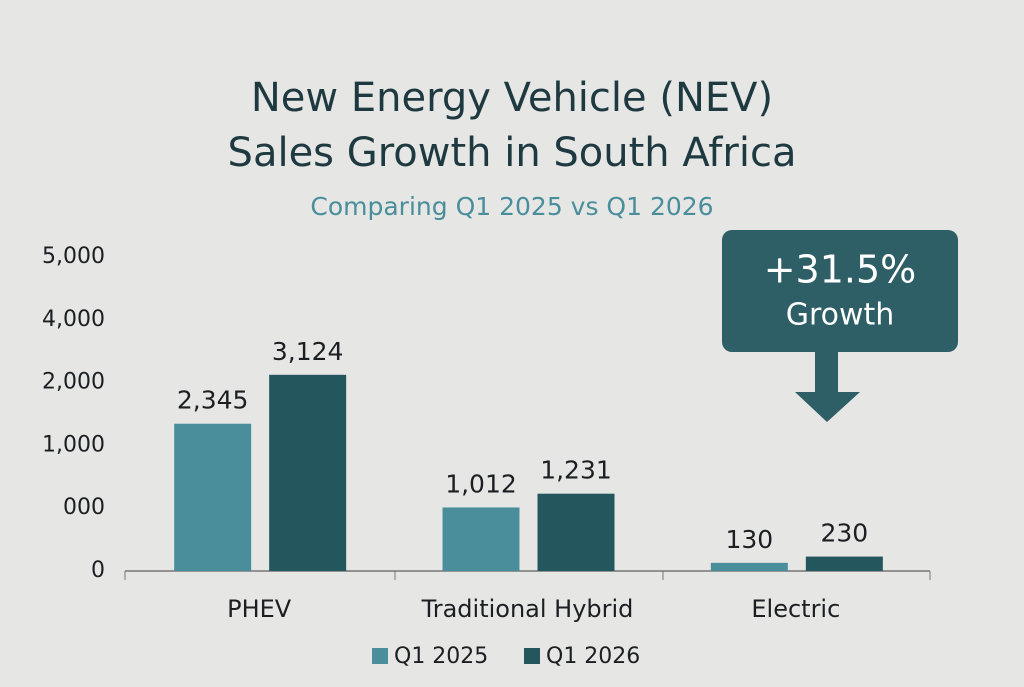  Describe the element at coordinates (84, 507) in the screenshot. I see `y-tick-label: 000` at that location.